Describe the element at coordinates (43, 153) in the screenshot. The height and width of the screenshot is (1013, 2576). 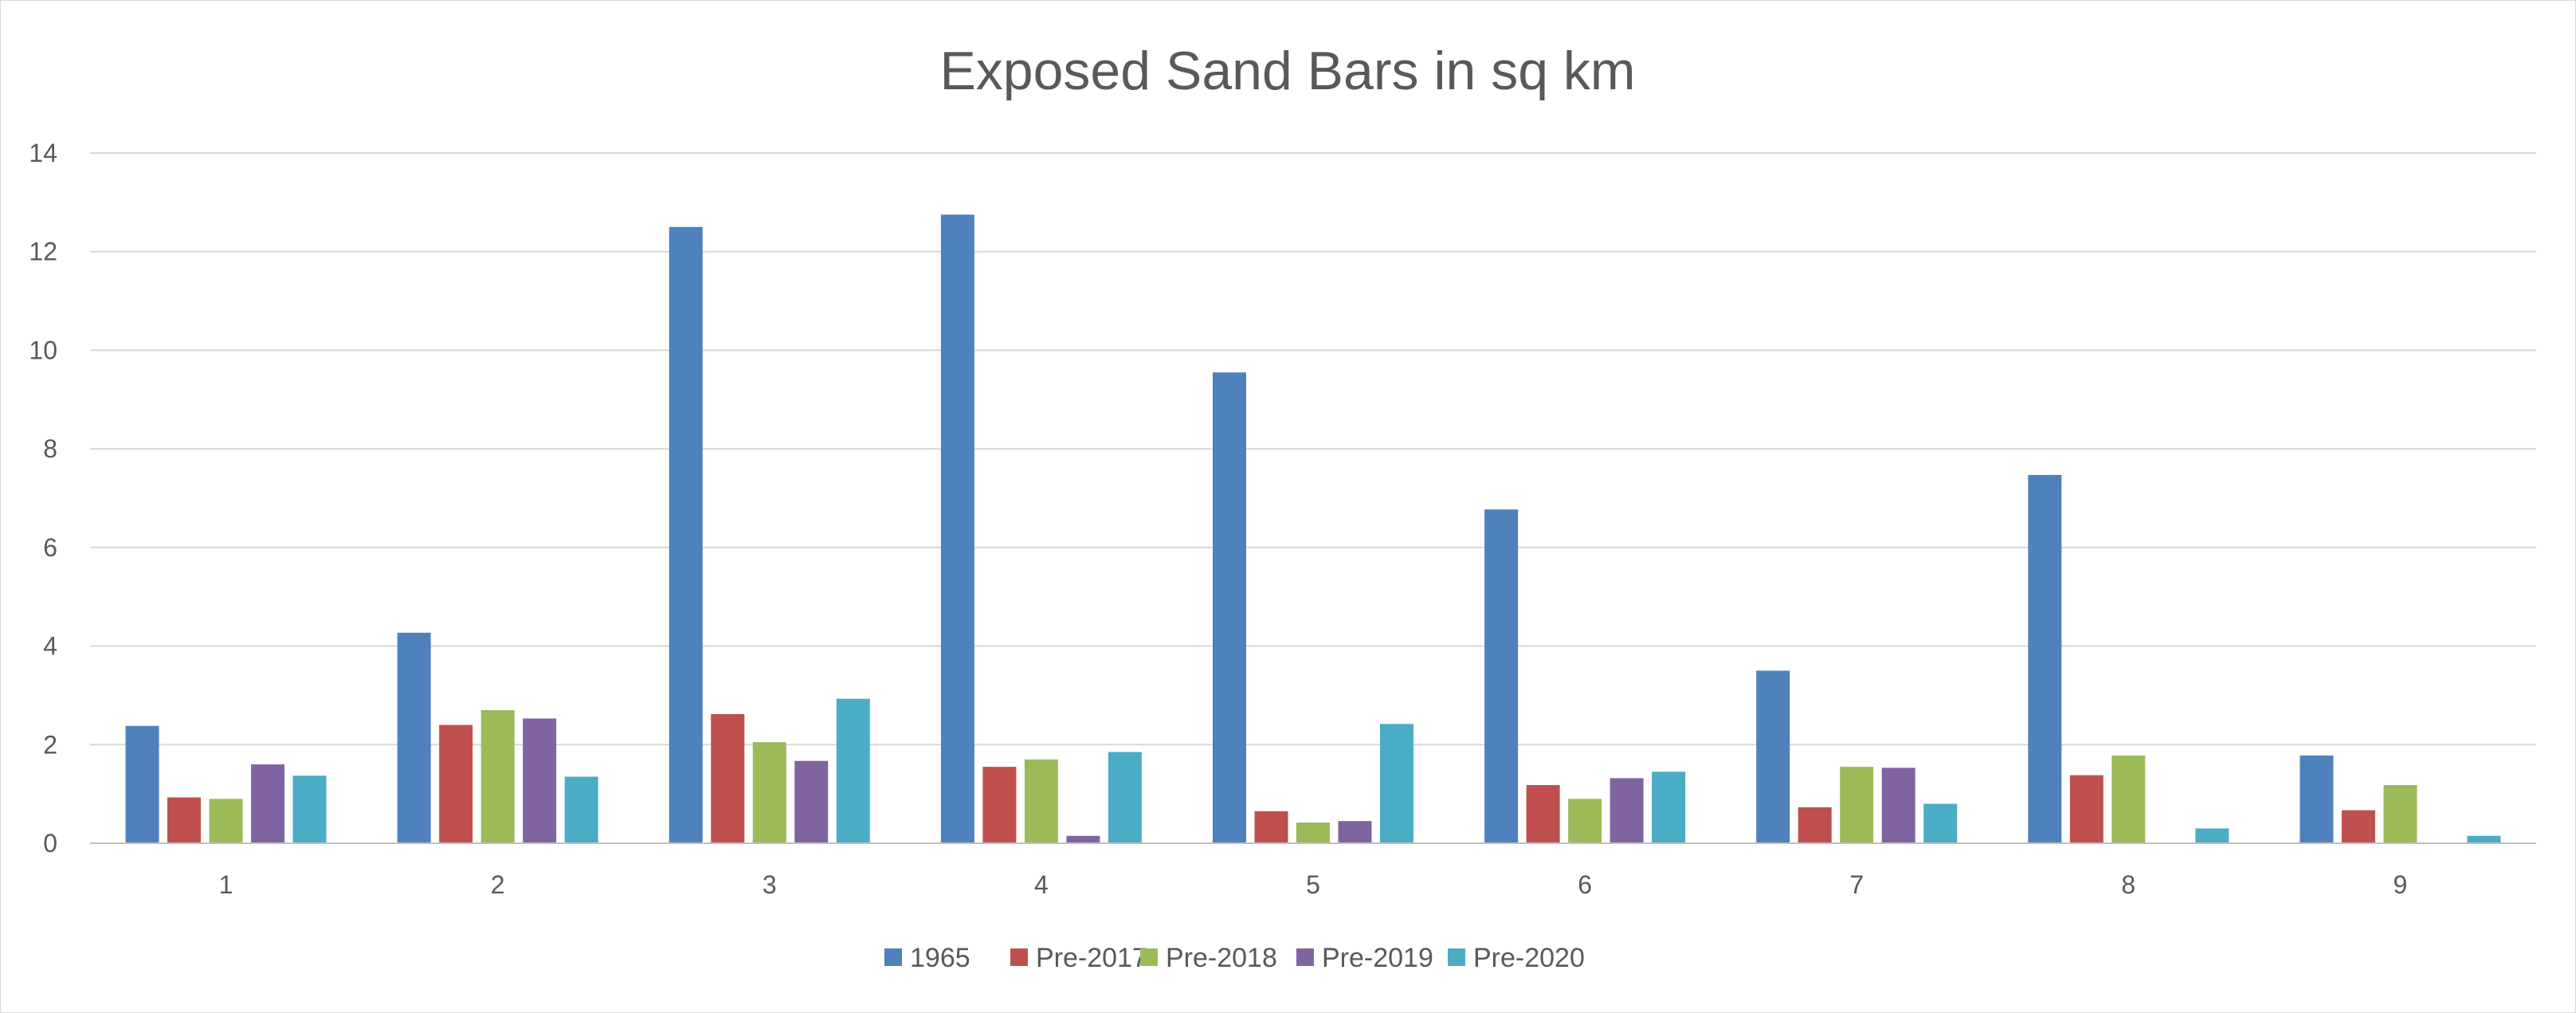
I see `y-tick-label: 14` at that location.